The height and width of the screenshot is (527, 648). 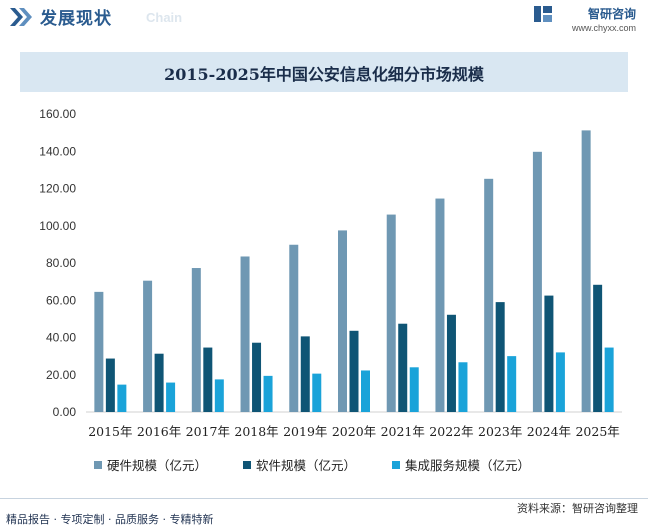 What do you see at coordinates (577, 508) in the screenshot?
I see `source-note: 资料来源：智研咨询整理` at bounding box center [577, 508].